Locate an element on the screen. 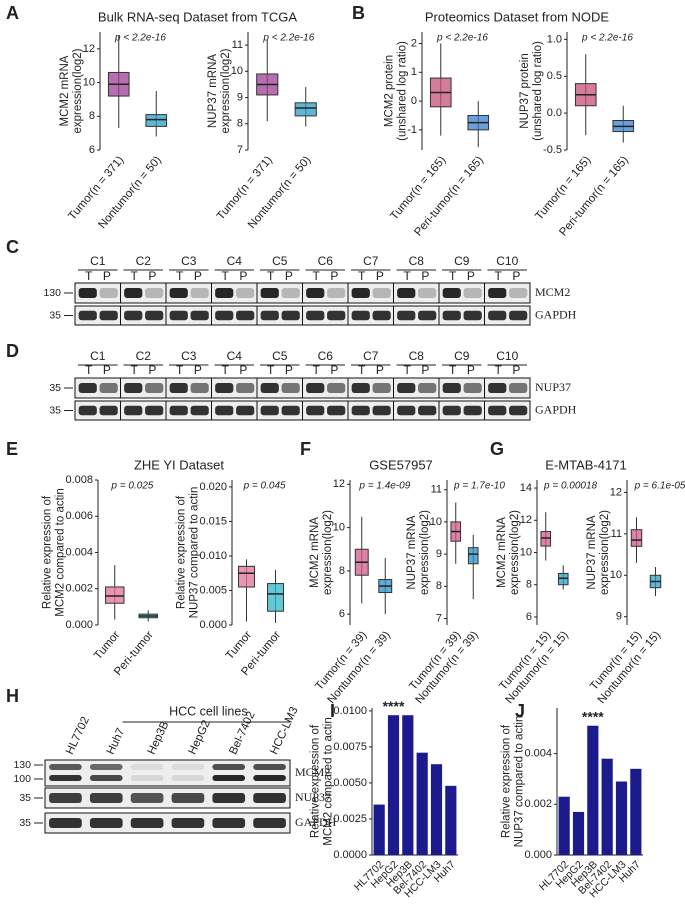 The image size is (685, 915). y-tick-label: 9 is located at coordinates (439, 554).